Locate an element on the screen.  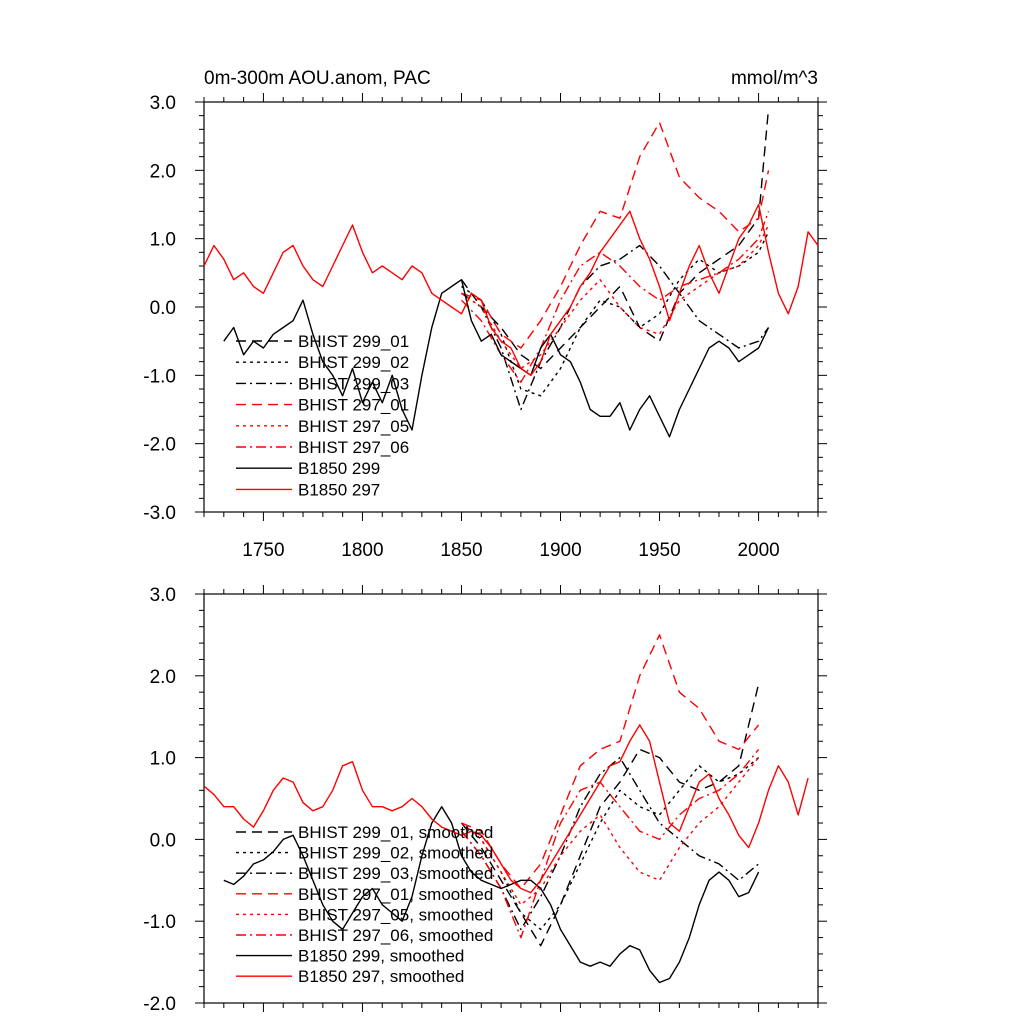
top-ytick-label: -1.0 is located at coordinates (159, 376).